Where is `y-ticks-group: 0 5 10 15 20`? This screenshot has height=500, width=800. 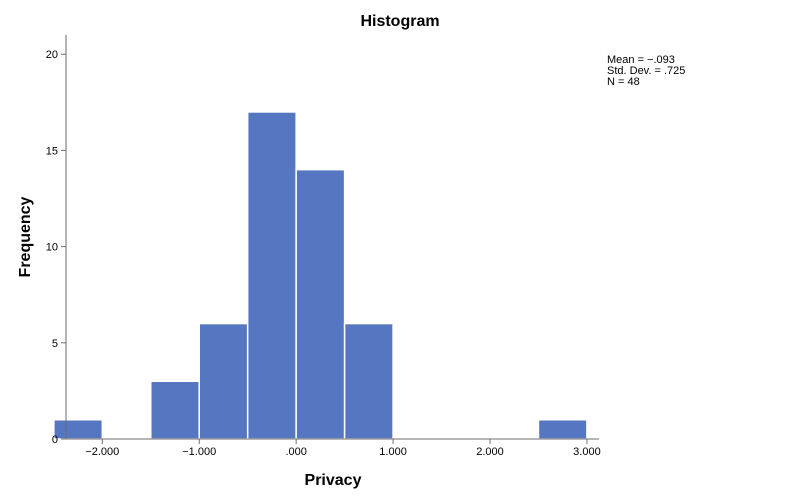
y-ticks-group: 0 5 10 15 20 is located at coordinates (56, 247).